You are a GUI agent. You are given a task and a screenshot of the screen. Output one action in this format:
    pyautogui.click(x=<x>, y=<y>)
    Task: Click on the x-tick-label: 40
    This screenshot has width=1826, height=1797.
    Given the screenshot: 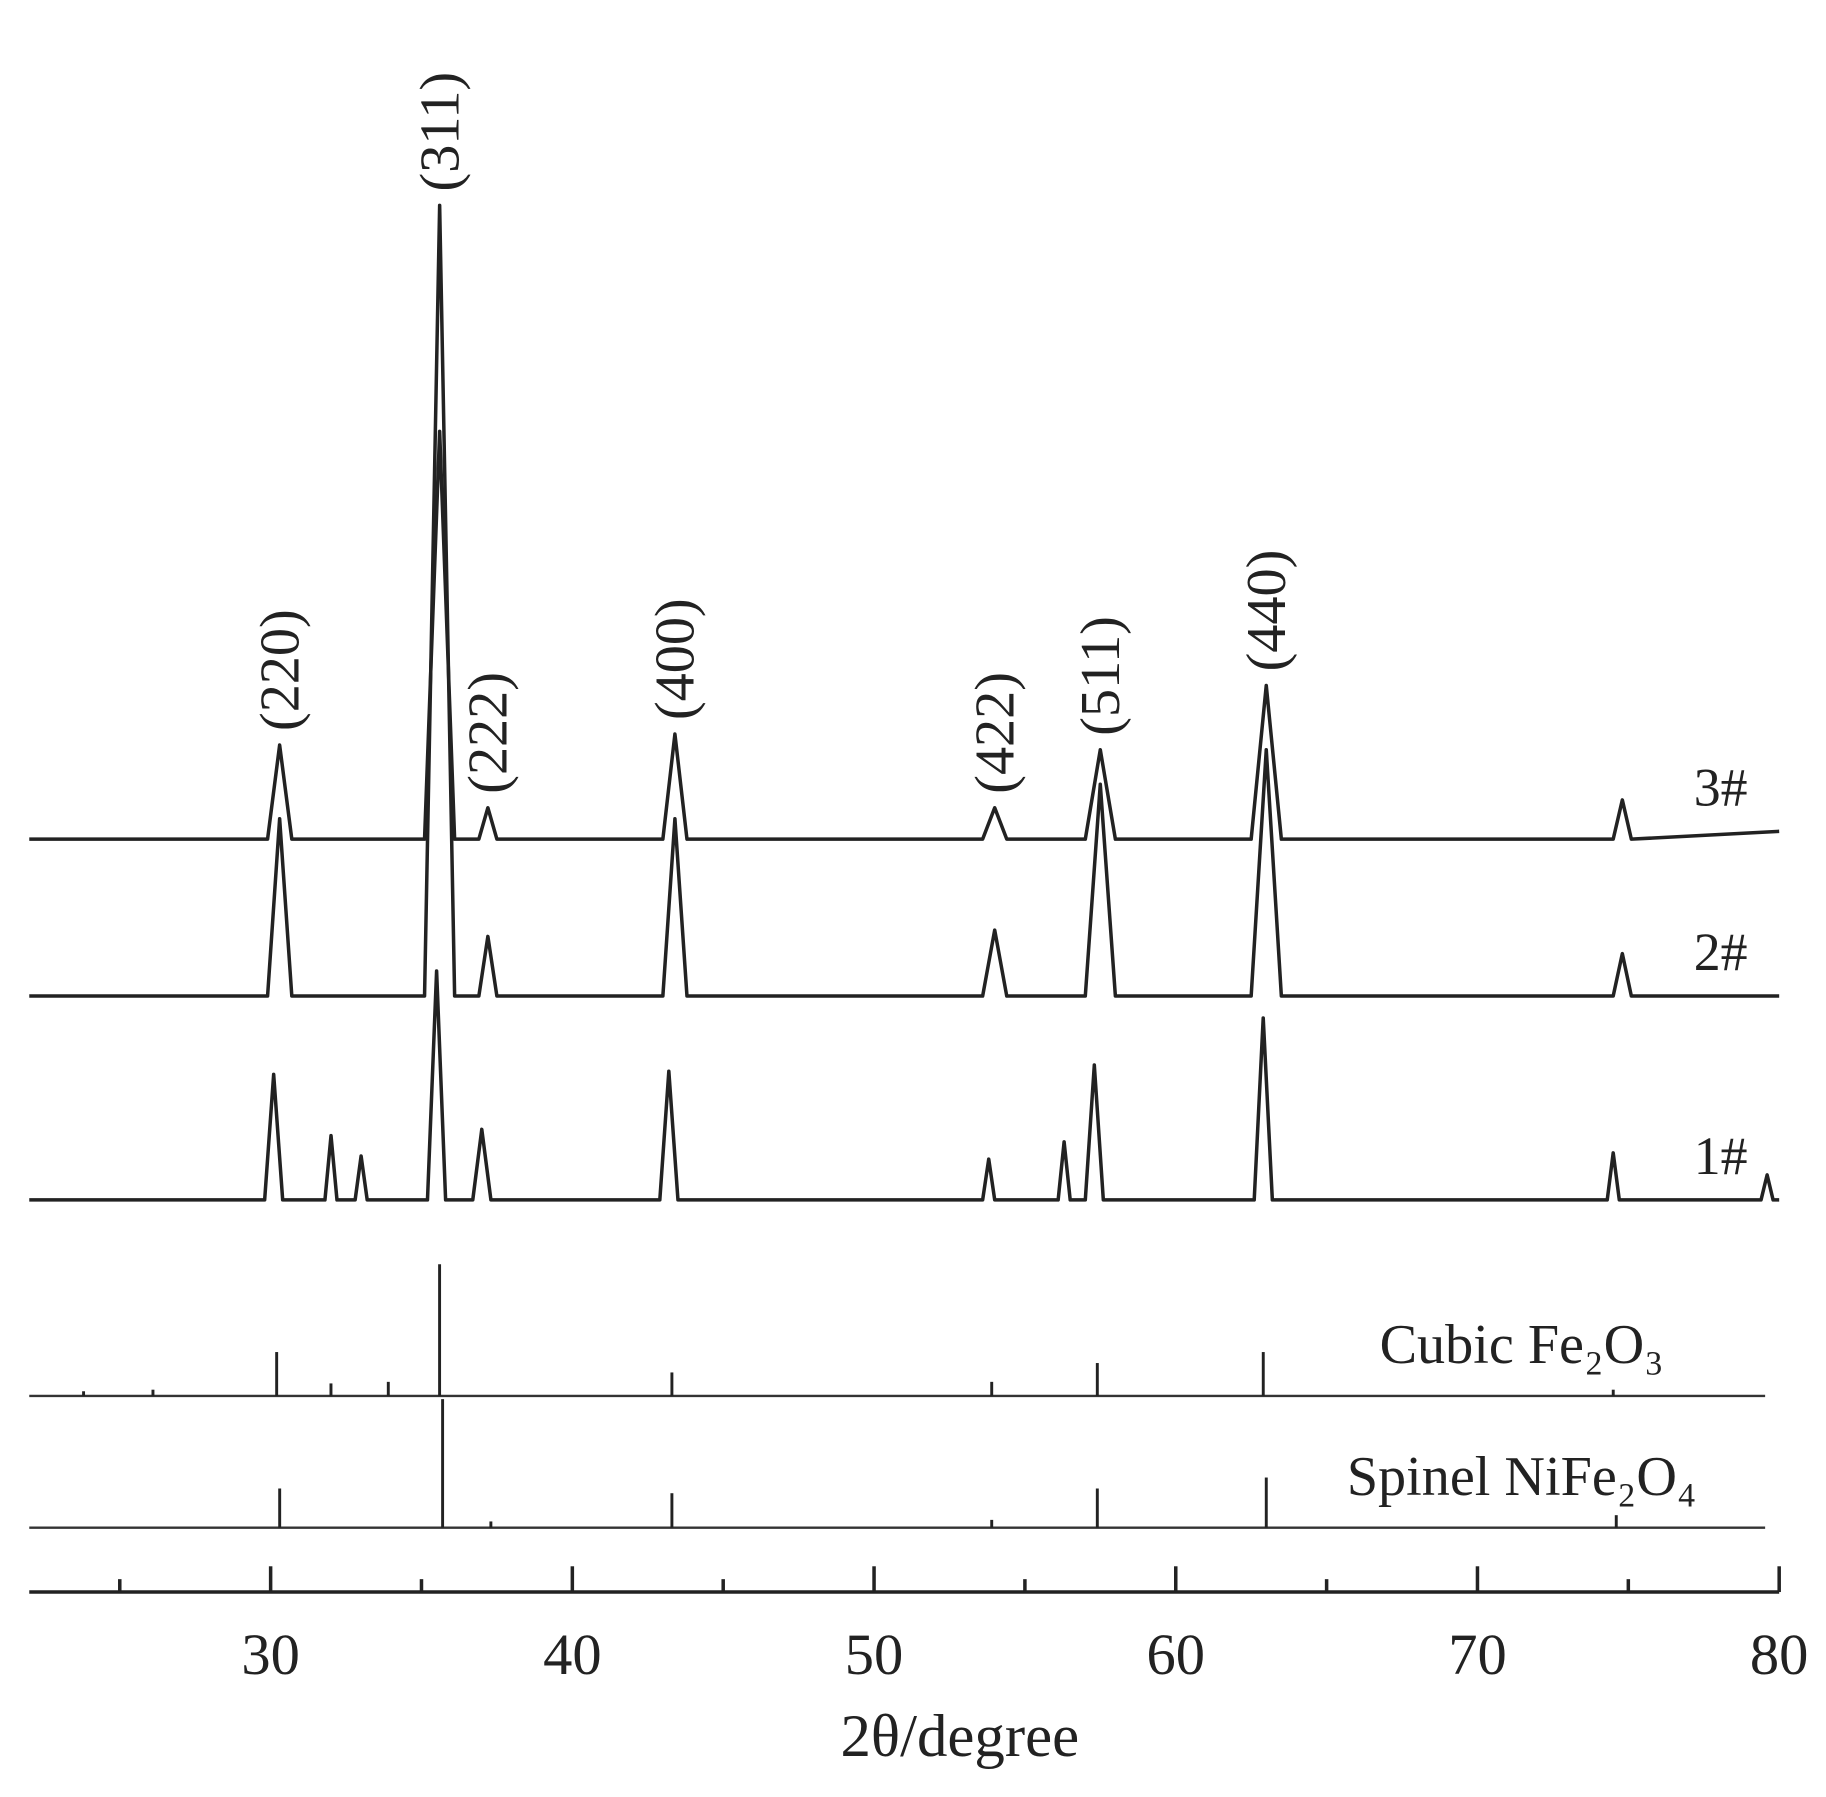 What is the action you would take?
    pyautogui.click(x=572, y=1654)
    